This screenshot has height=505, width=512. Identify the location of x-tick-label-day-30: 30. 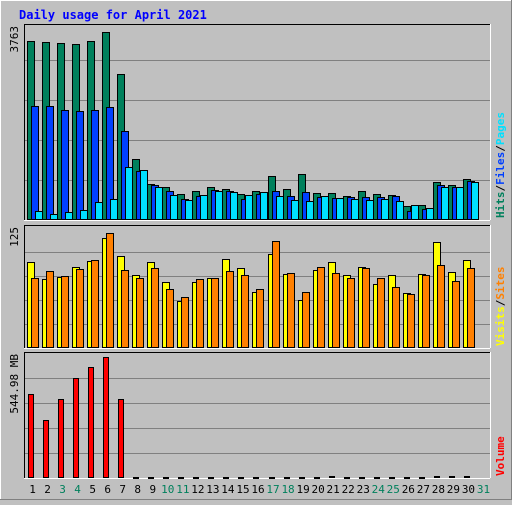
(468, 489).